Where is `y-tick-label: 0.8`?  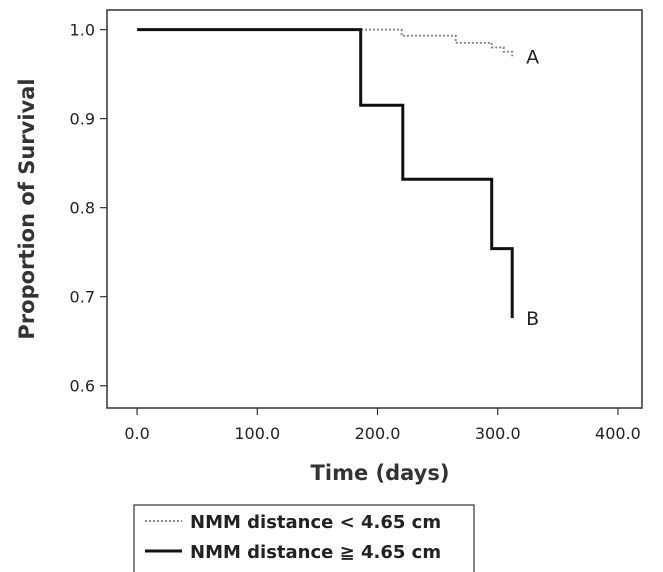 y-tick-label: 0.8 is located at coordinates (82, 208).